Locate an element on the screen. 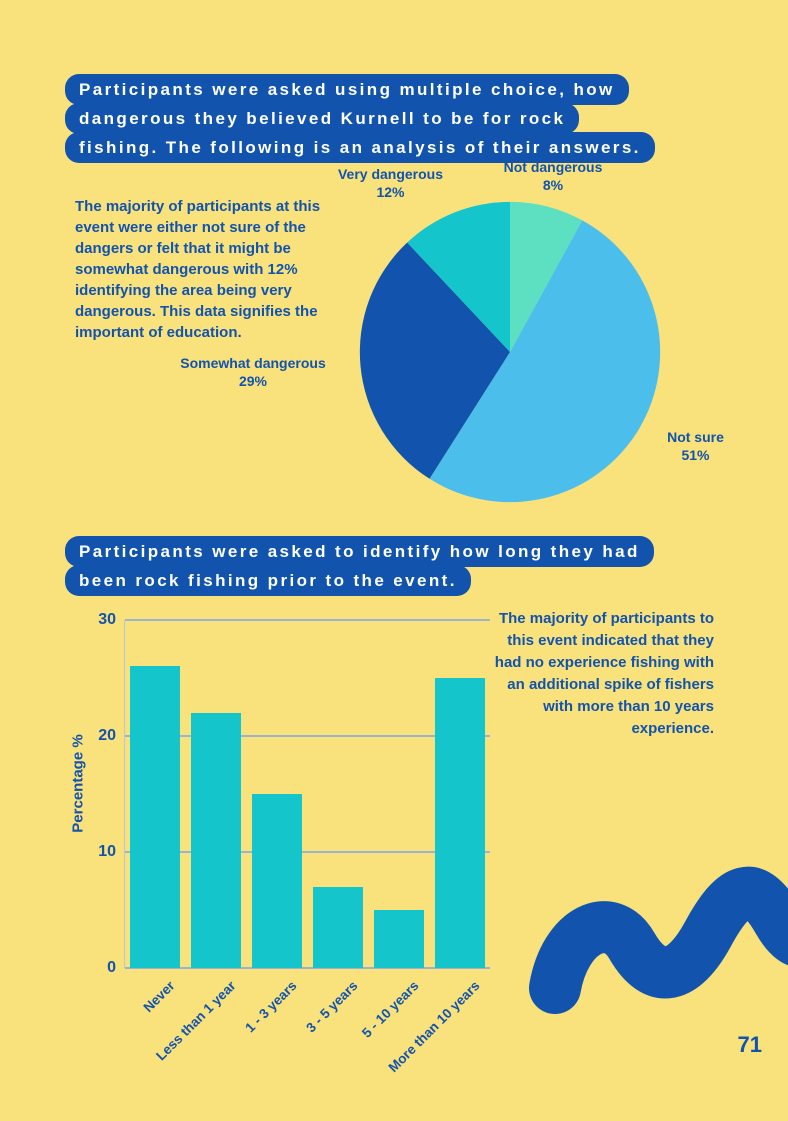 The width and height of the screenshot is (788, 1121). pie-label-pct: 29% is located at coordinates (253, 381).